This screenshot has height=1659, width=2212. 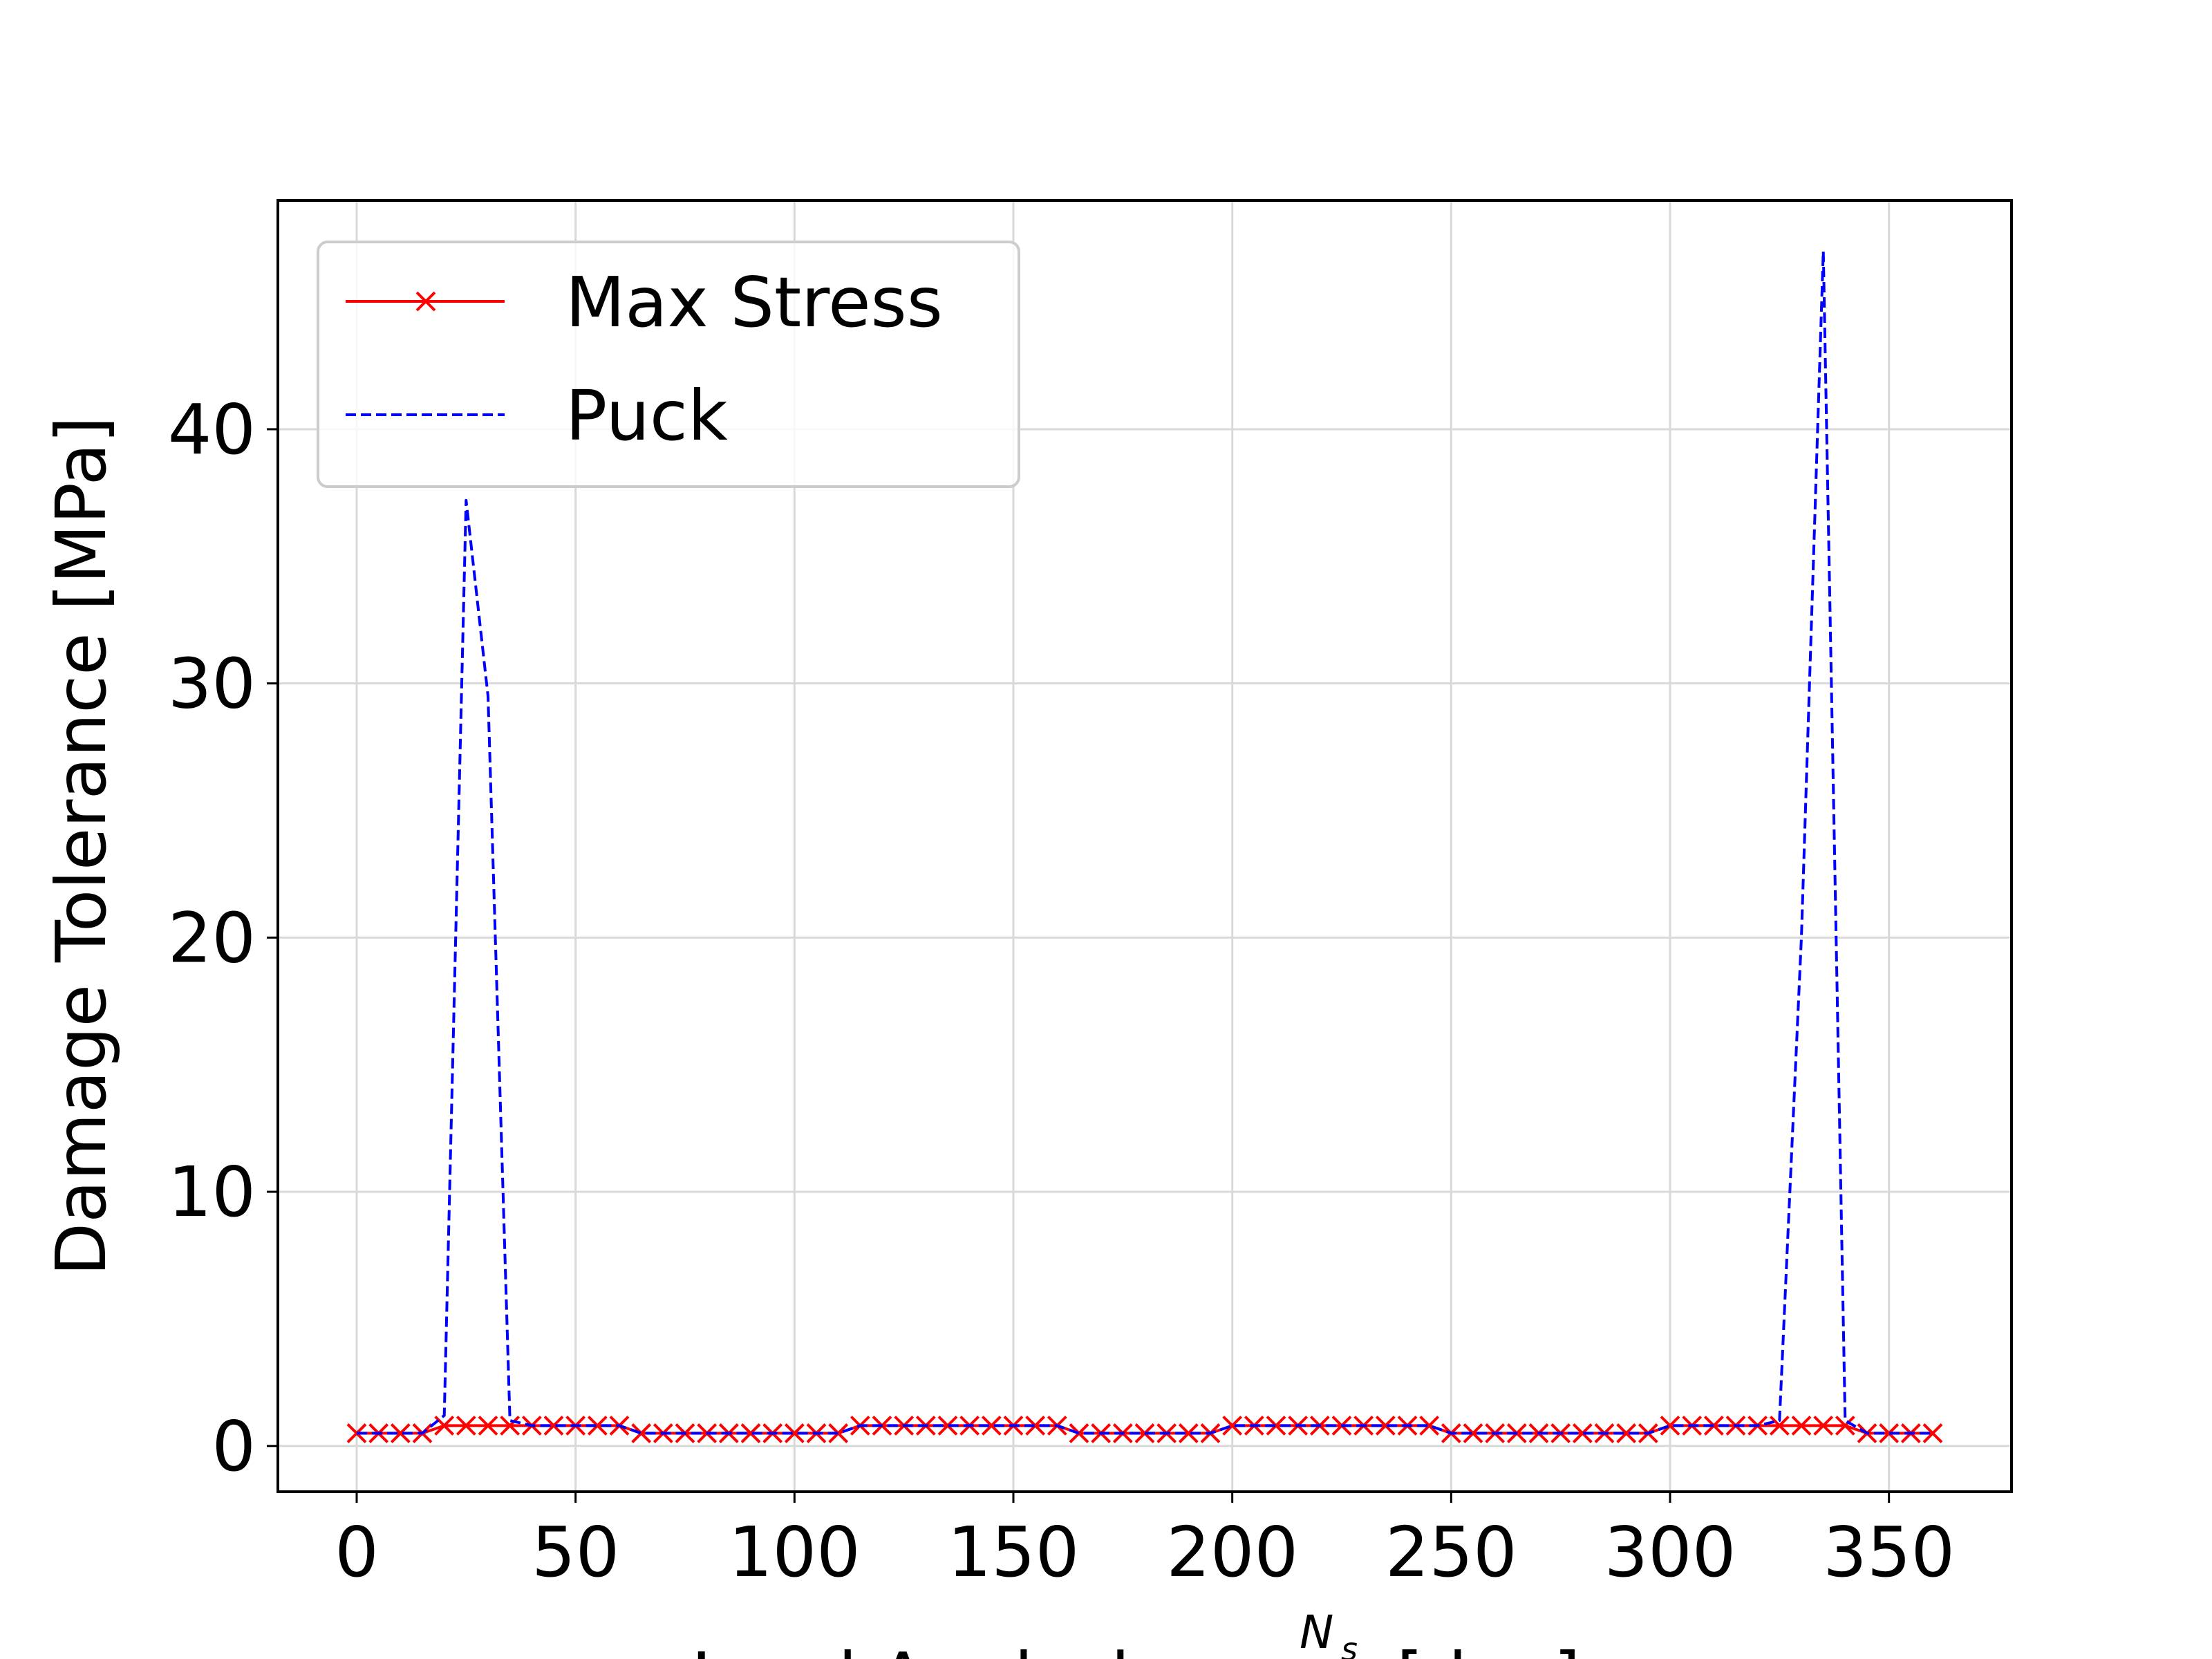 What do you see at coordinates (575, 1553) in the screenshot?
I see `x-tick-label: 50` at bounding box center [575, 1553].